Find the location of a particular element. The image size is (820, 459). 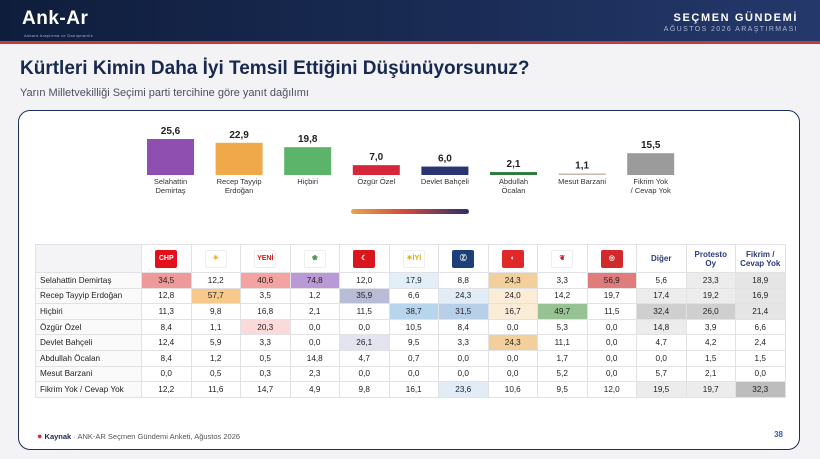

row-label: Devlet Bahçeli is located at coordinates (88, 342).